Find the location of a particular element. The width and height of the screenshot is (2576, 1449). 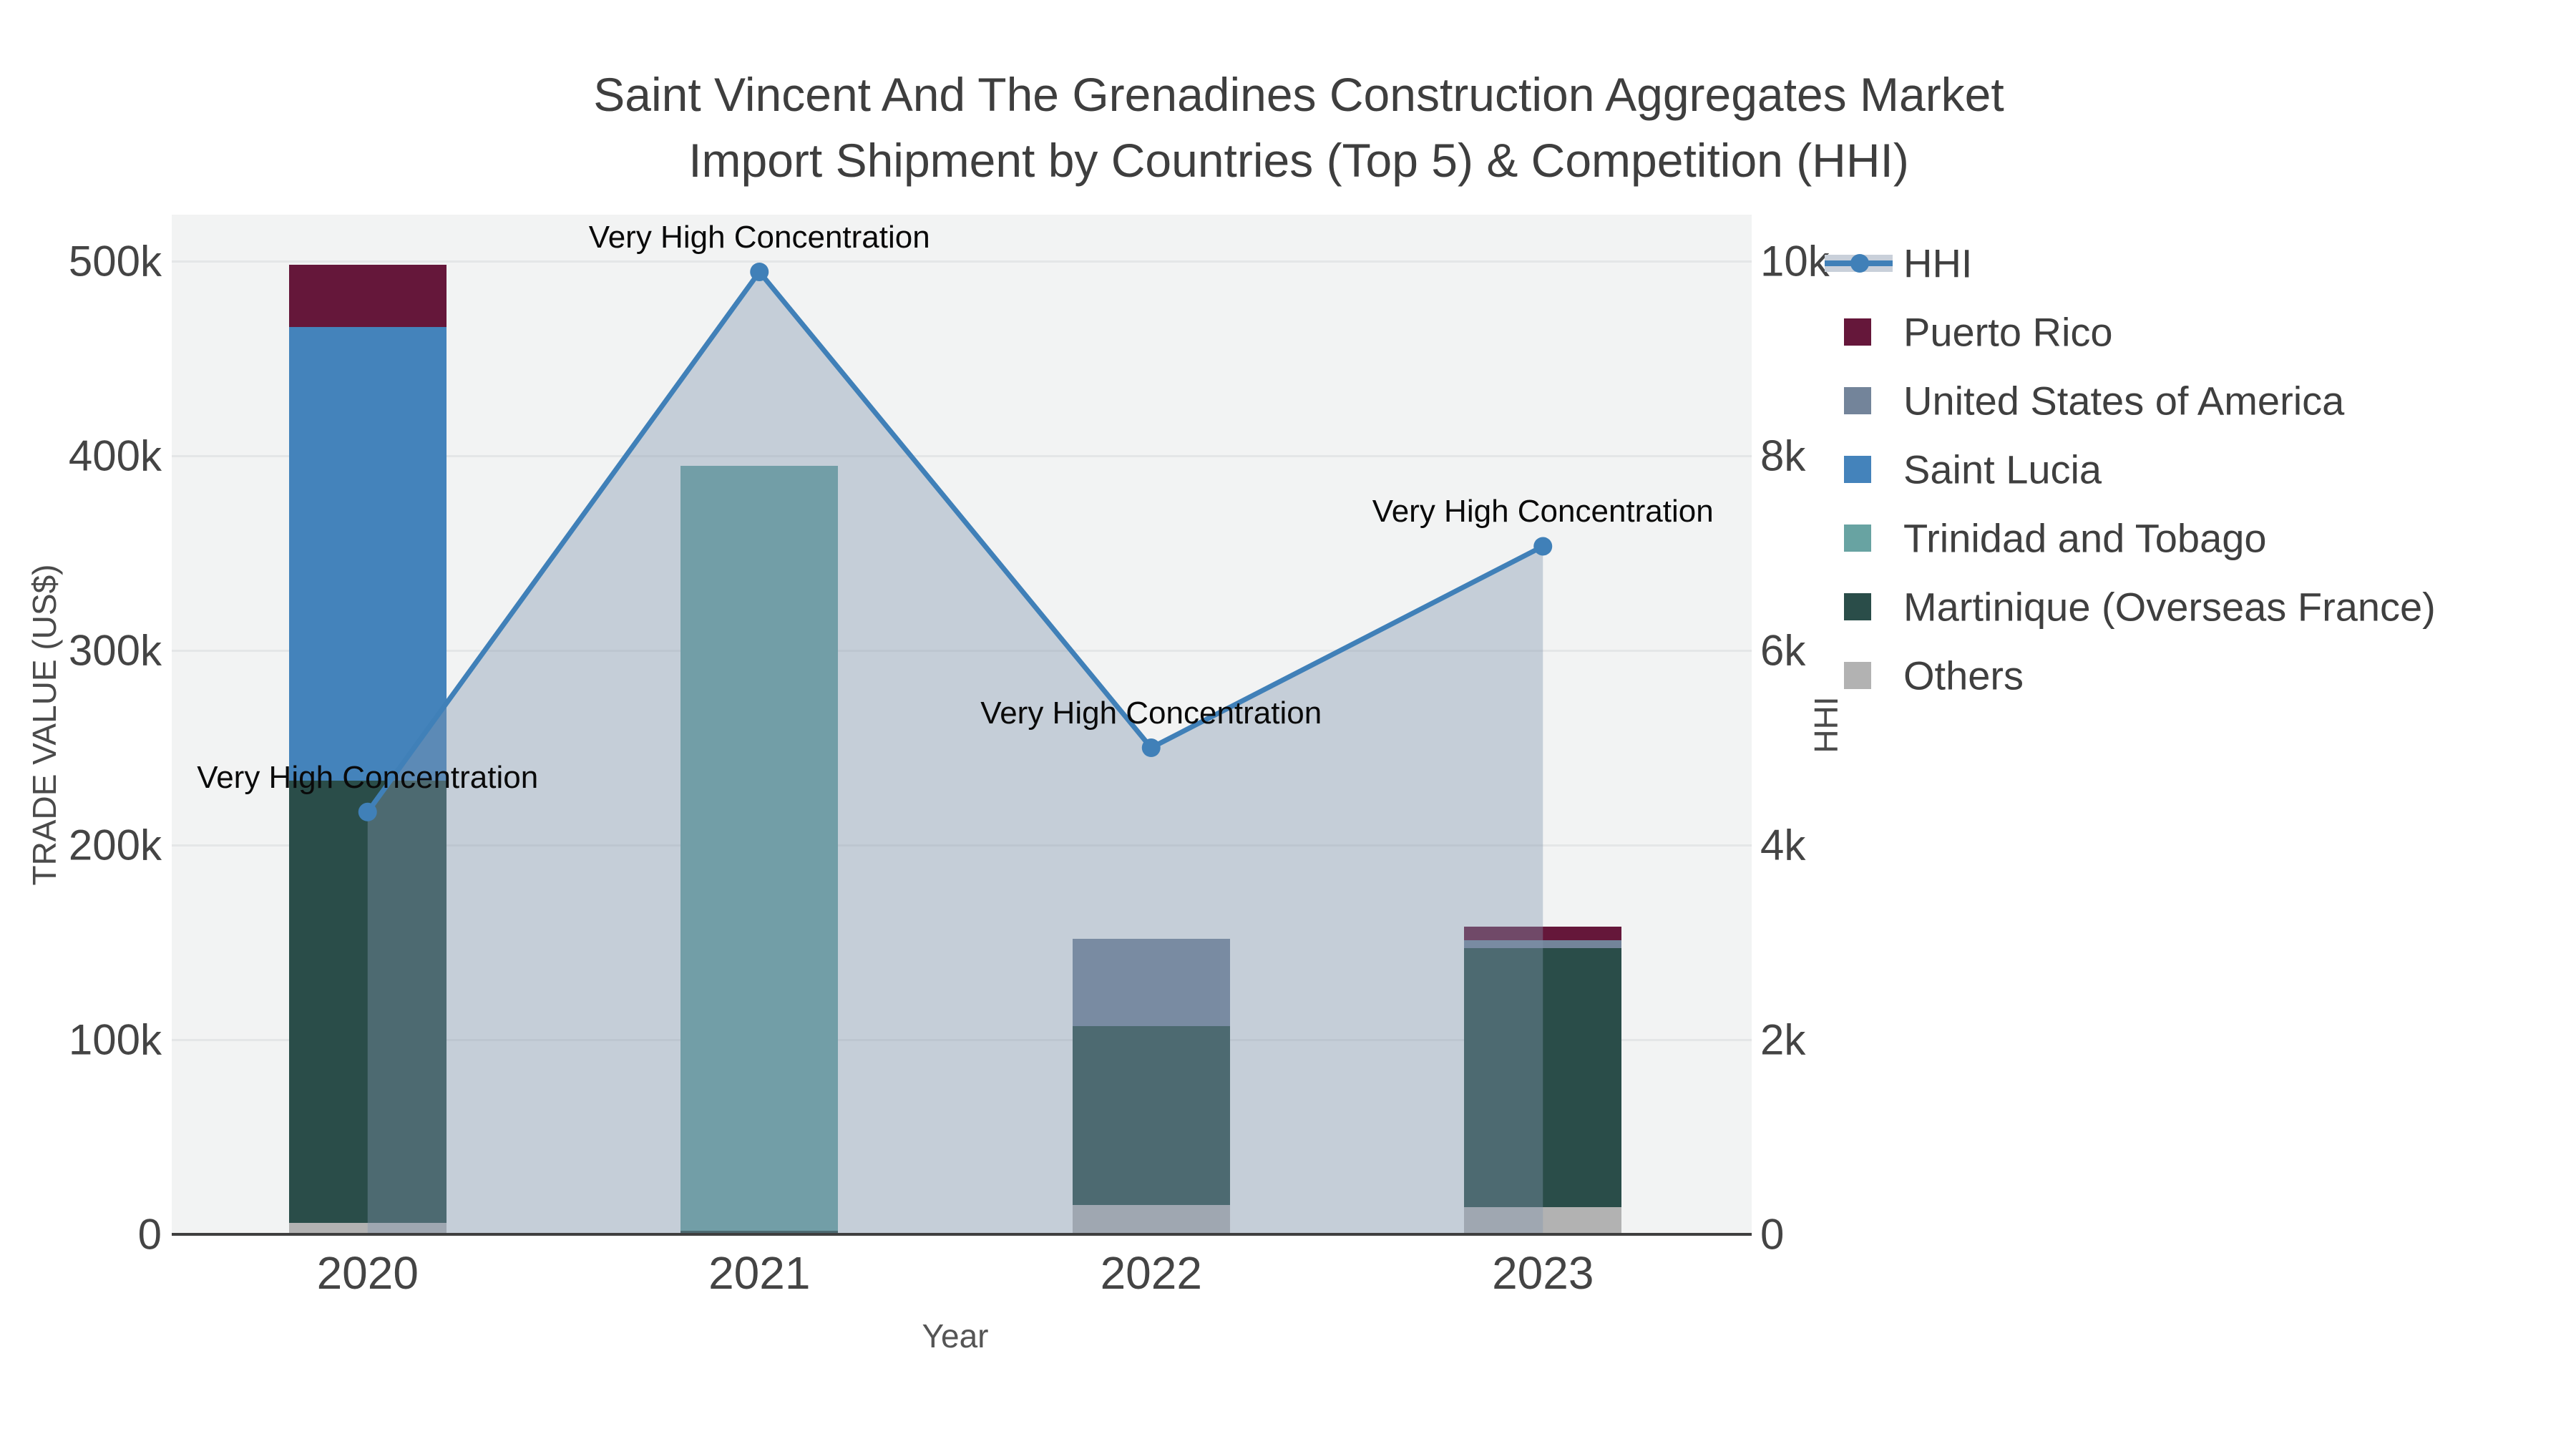

bar-segment-others-2020 is located at coordinates (367, 1228).